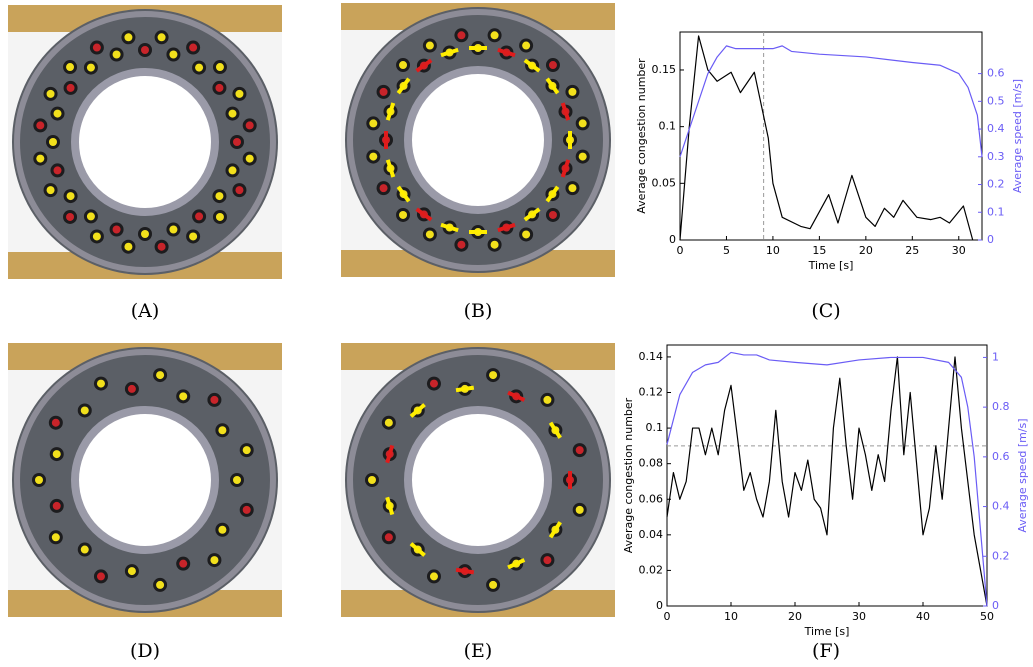 This screenshot has width=1033, height=667. I want to click on x-tick-label: 50, so click(987, 616).